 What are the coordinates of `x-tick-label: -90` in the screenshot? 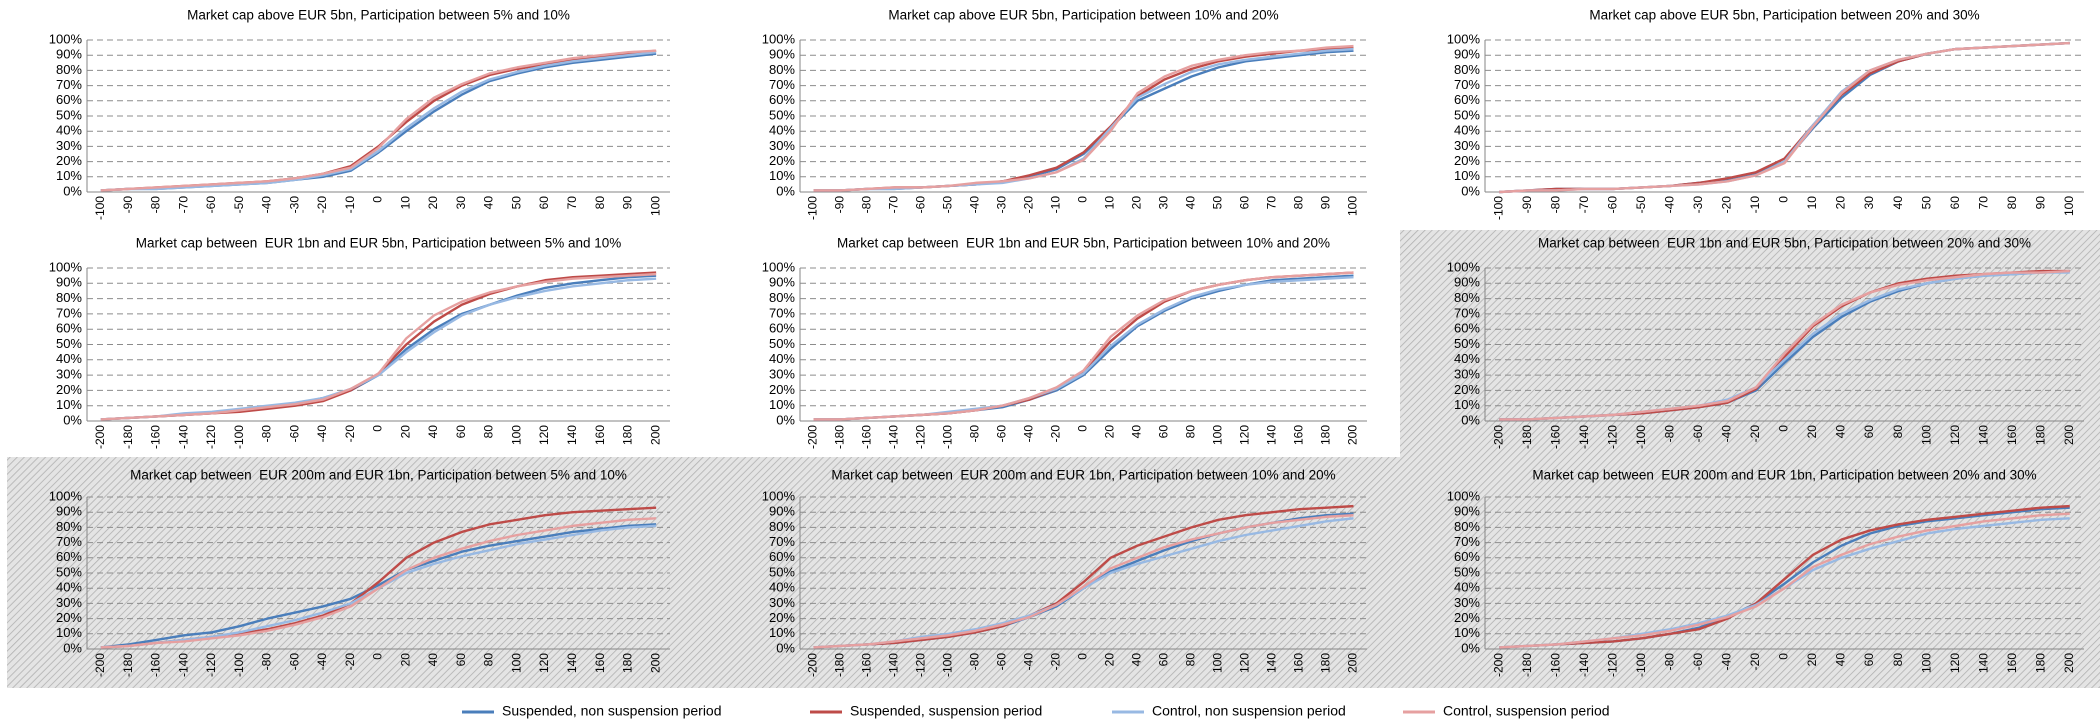 It's located at (1527, 205).